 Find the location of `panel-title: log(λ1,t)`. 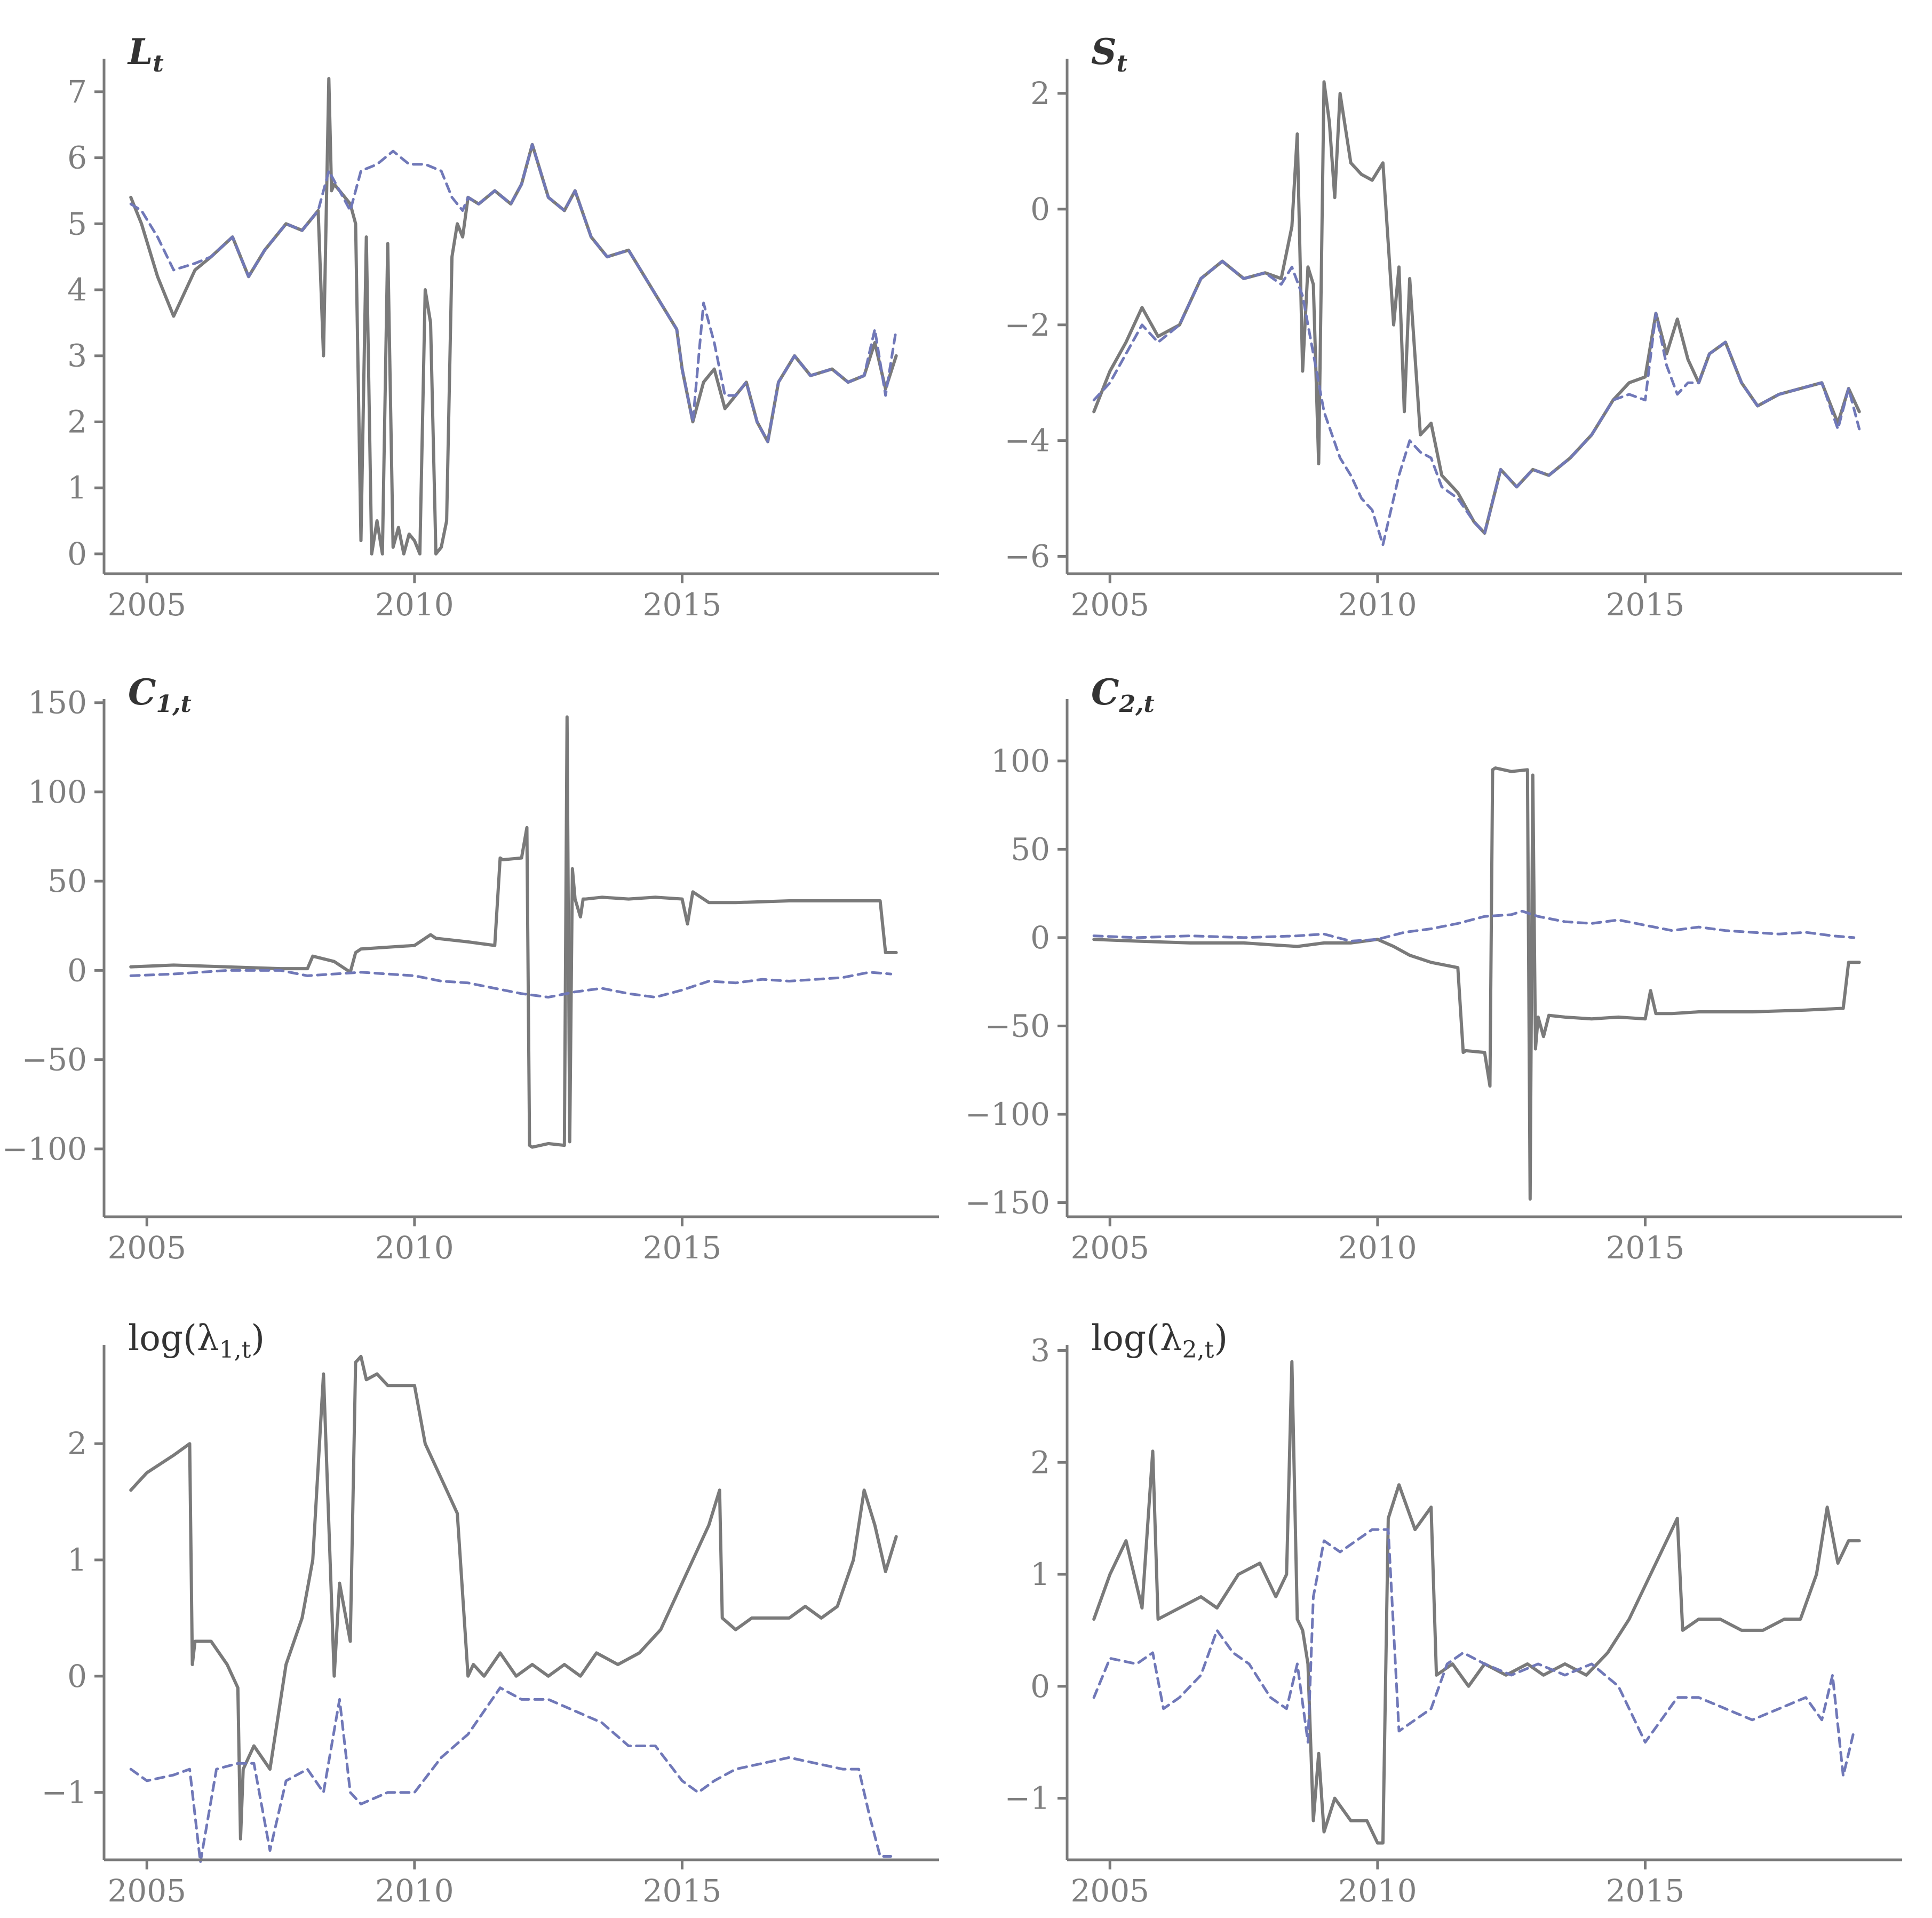

panel-title: log(λ1,t) is located at coordinates (196, 1341).